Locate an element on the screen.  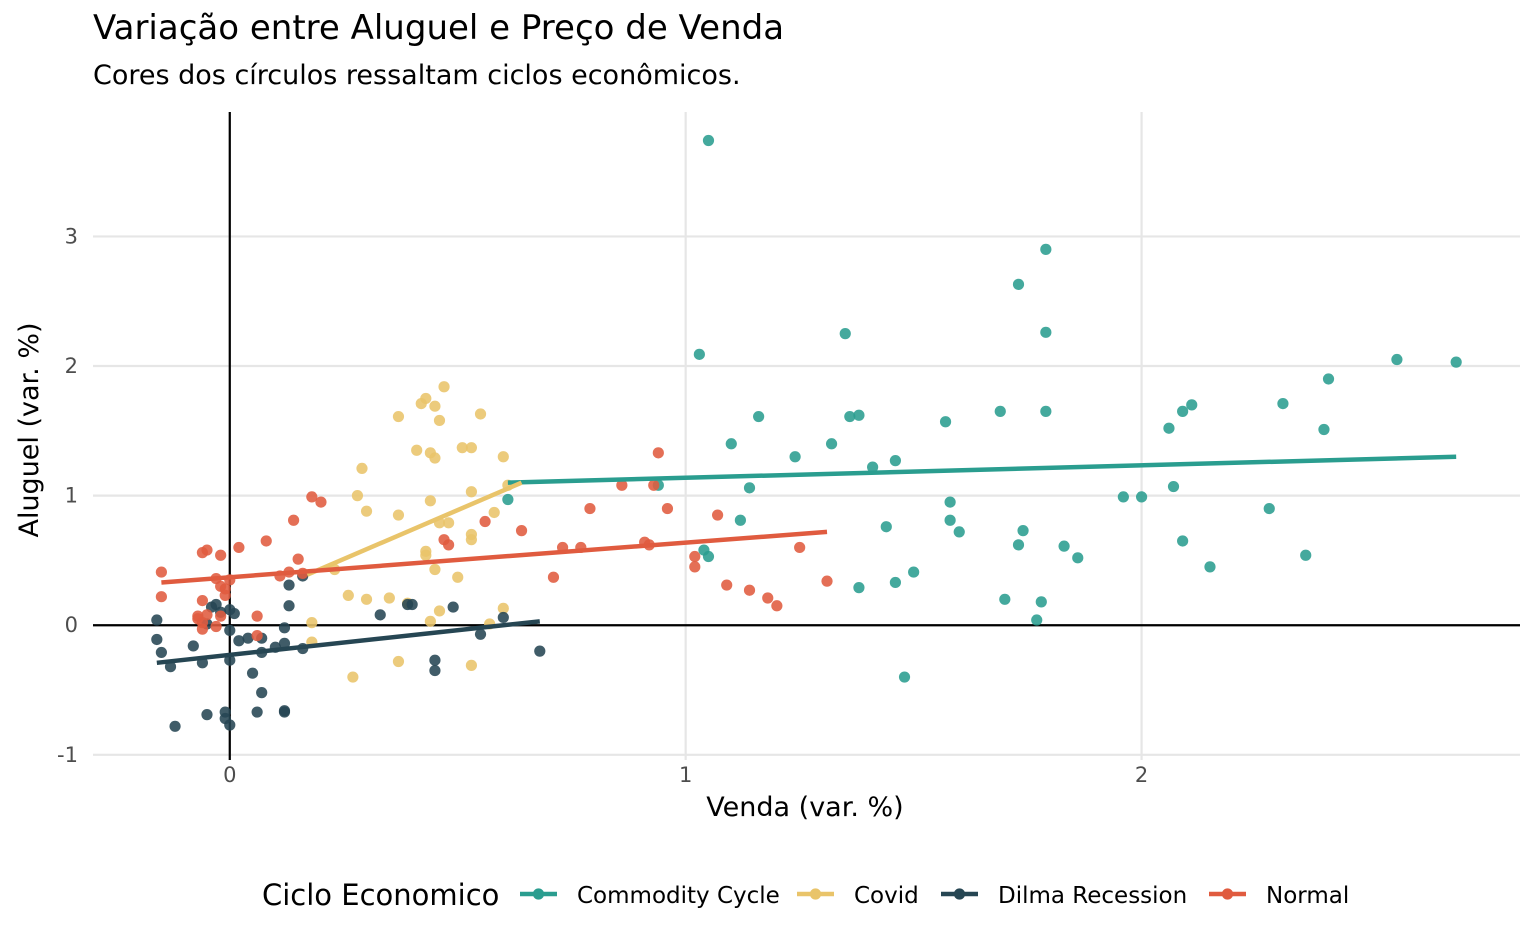
x-tick-label: 0 is located at coordinates (229, 775).